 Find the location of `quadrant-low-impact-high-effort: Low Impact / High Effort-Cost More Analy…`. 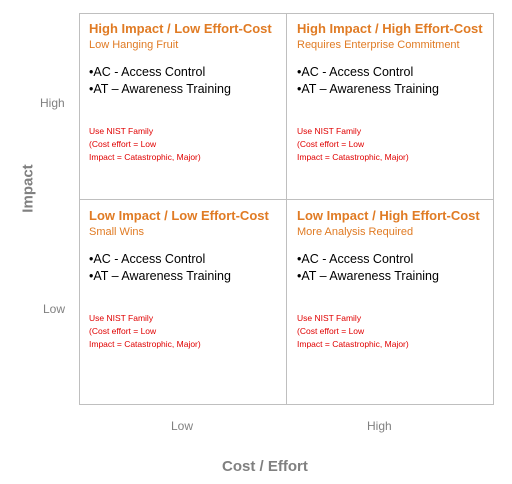

quadrant-low-impact-high-effort: Low Impact / High Effort-Cost More Analy… is located at coordinates (397, 279).